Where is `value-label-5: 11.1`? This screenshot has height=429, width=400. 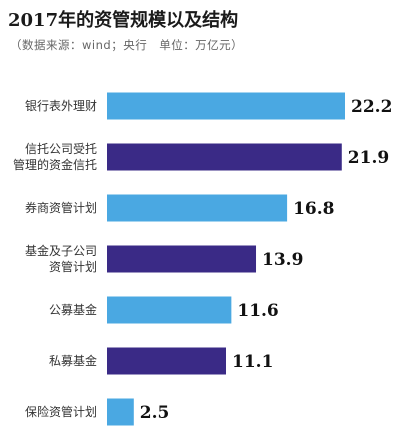
value-label-5: 11.1 is located at coordinates (252, 362).